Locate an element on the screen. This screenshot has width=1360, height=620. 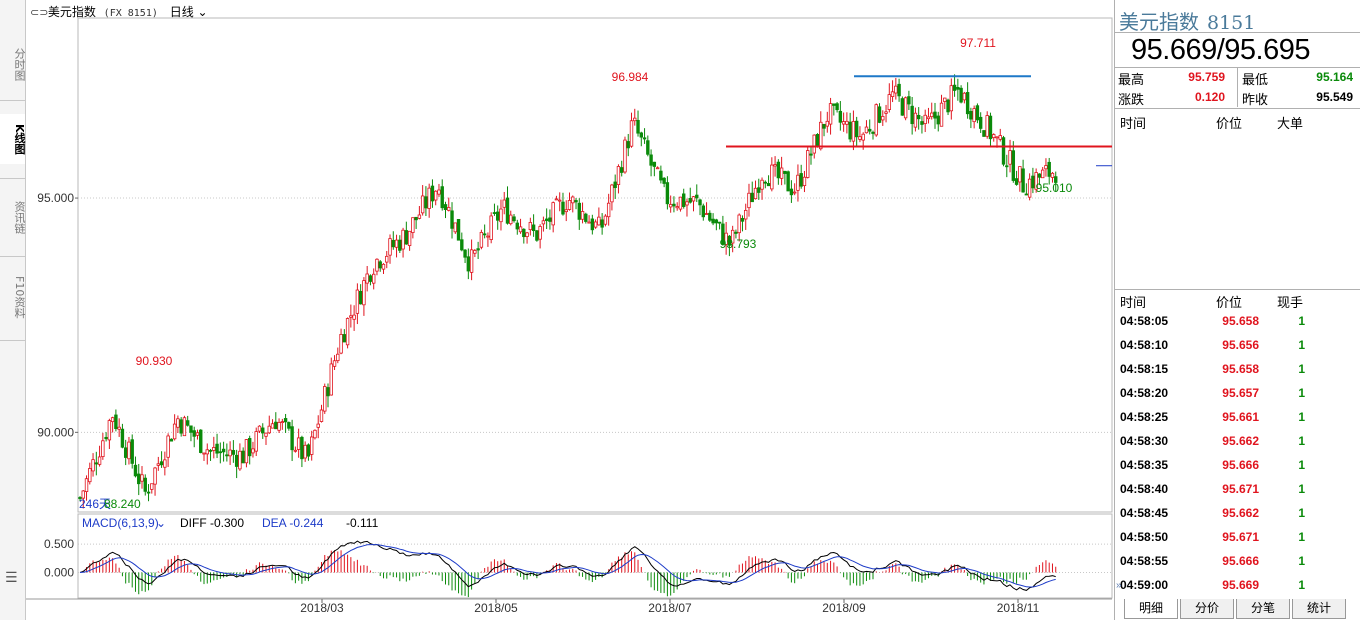
tick-time: 04:58:45 is located at coordinates (1144, 513).